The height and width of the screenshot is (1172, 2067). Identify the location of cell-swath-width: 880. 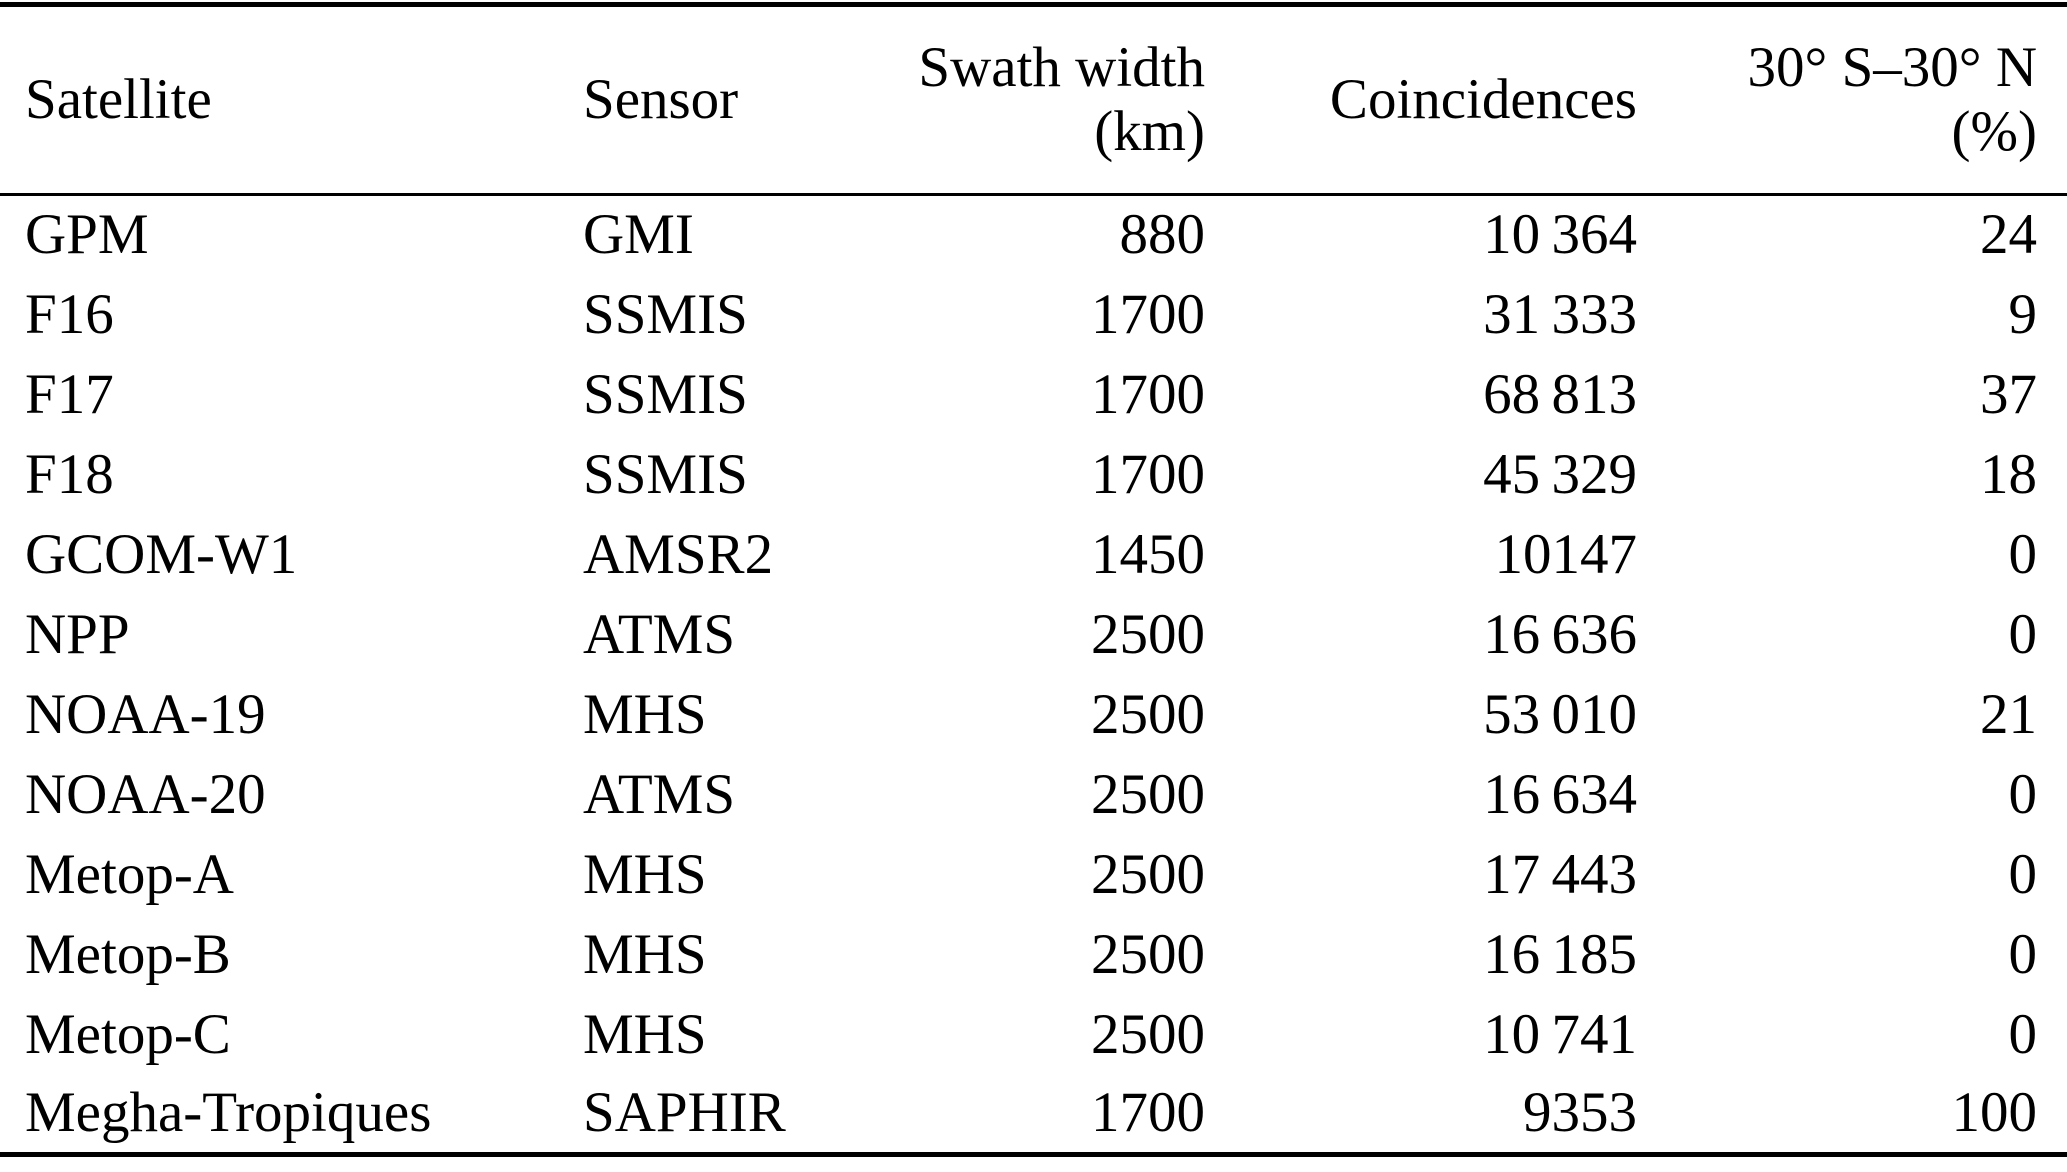
(1162, 235).